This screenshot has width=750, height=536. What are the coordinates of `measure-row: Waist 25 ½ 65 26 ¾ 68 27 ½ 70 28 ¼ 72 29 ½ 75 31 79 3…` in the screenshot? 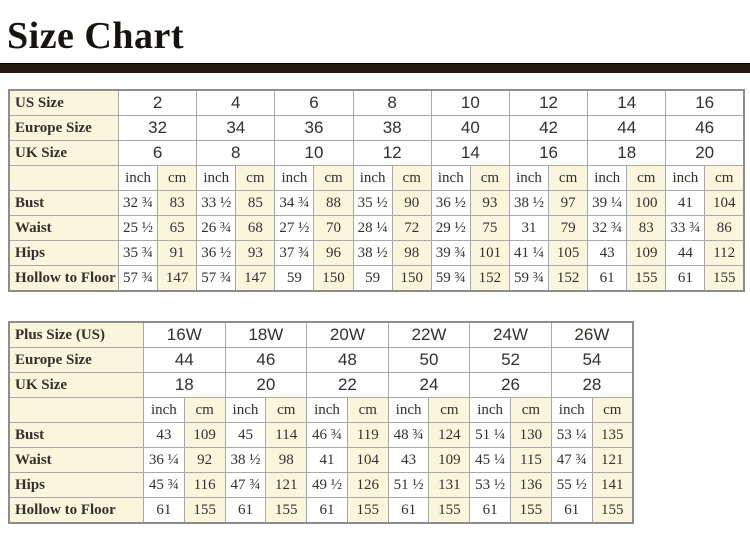 It's located at (376, 228).